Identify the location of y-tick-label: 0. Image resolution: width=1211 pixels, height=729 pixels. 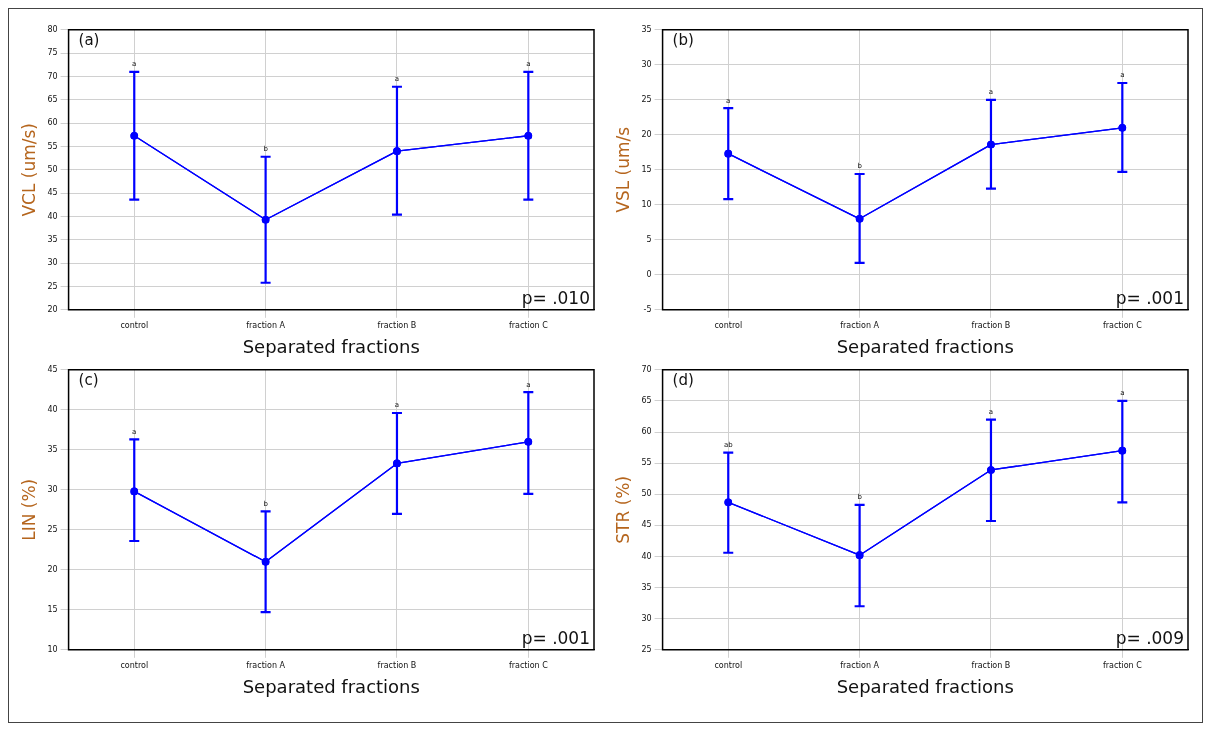
(649, 274).